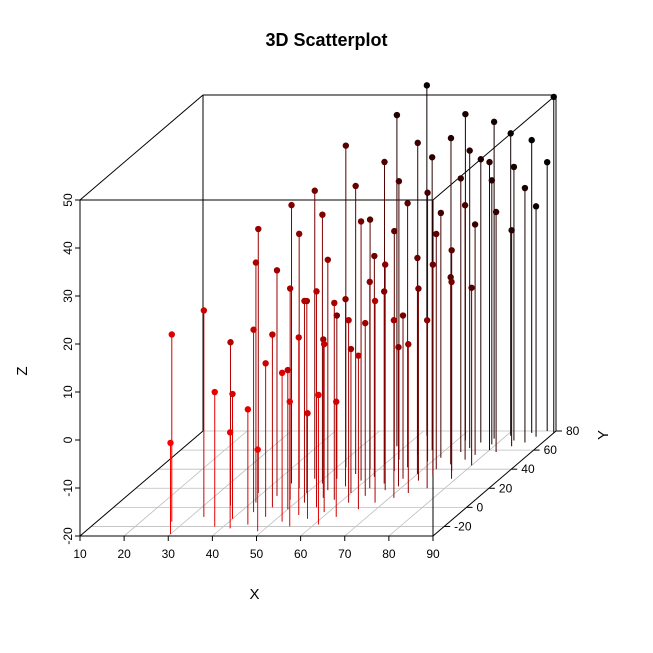 Image resolution: width=653 pixels, height=653 pixels. I want to click on y-tick-label: -20, so click(463, 526).